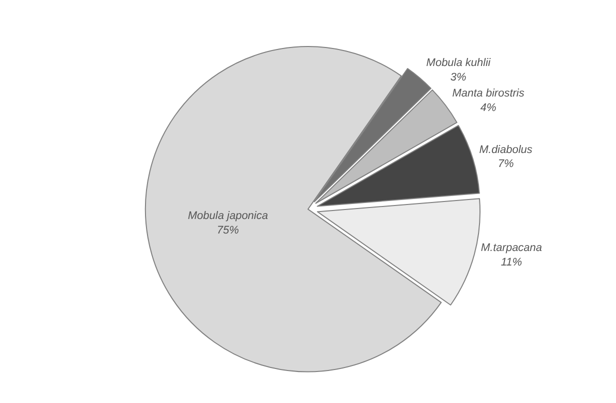 This screenshot has height=403, width=616. I want to click on data-label: 75%, so click(228, 230).